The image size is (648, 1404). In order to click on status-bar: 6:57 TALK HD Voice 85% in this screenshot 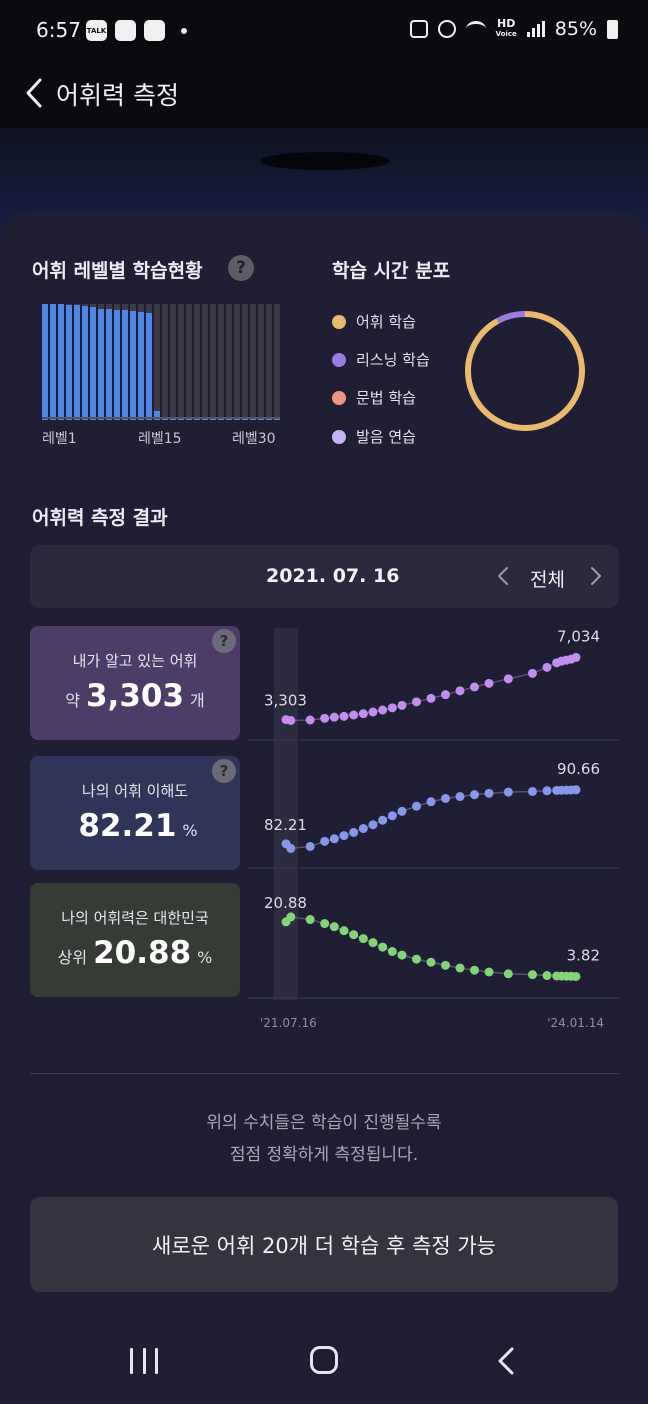, I will do `click(324, 31)`.